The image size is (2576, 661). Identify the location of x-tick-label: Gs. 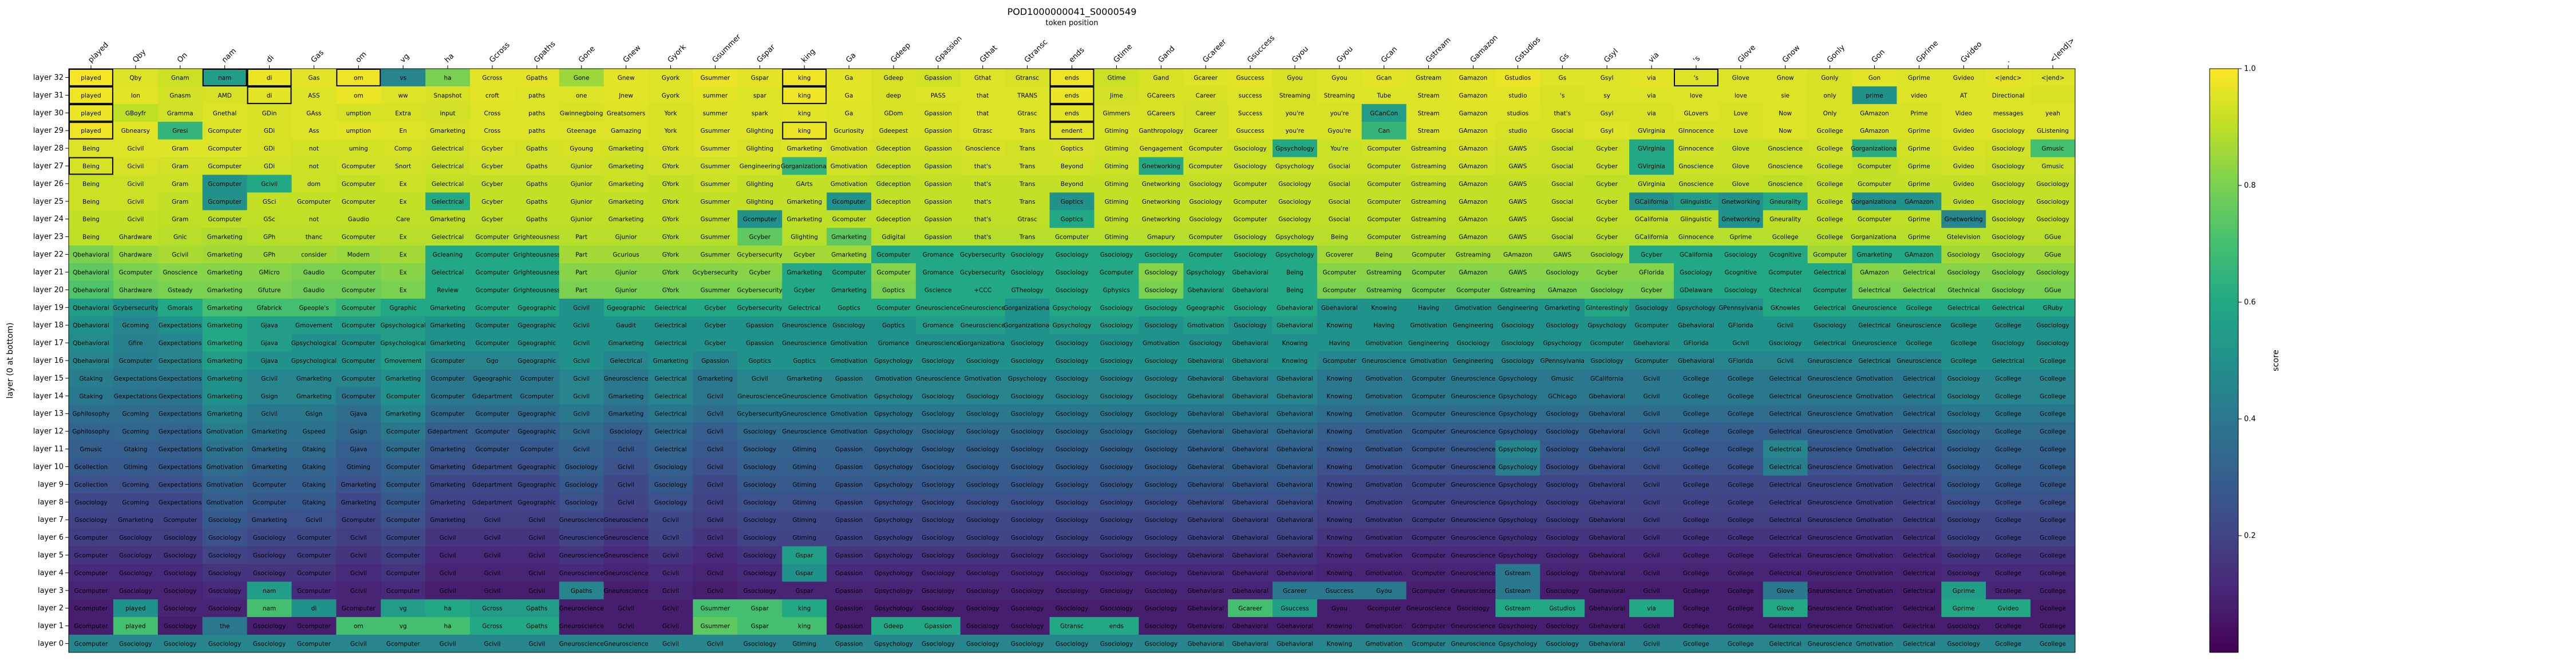
(1564, 58).